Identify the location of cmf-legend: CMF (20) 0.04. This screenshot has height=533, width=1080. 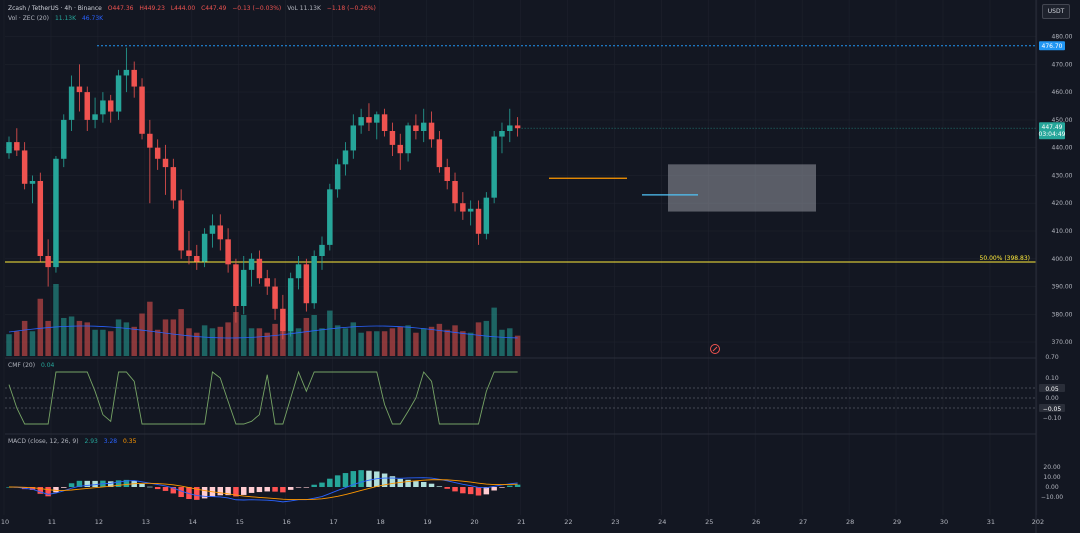
(33, 365).